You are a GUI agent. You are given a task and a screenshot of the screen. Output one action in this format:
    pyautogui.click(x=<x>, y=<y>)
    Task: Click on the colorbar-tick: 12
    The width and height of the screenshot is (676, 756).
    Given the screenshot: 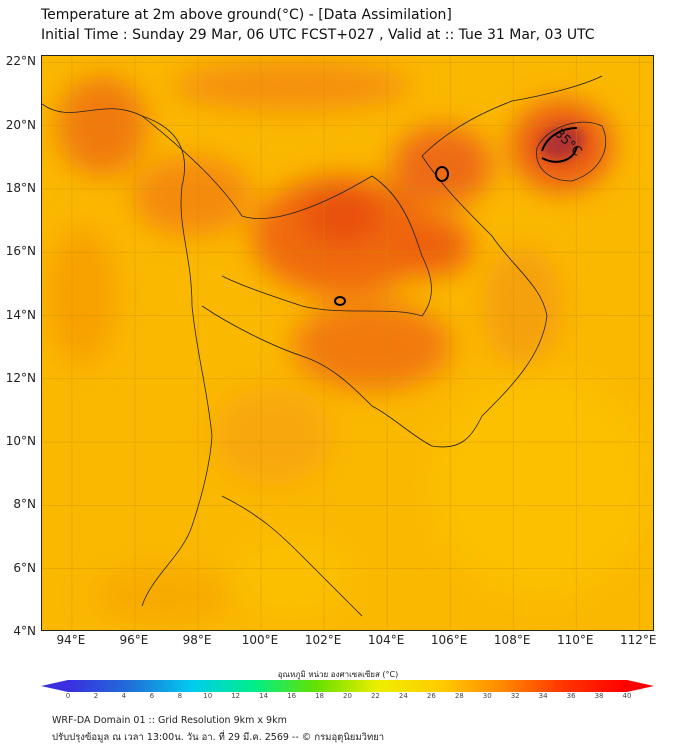 What is the action you would take?
    pyautogui.click(x=236, y=696)
    